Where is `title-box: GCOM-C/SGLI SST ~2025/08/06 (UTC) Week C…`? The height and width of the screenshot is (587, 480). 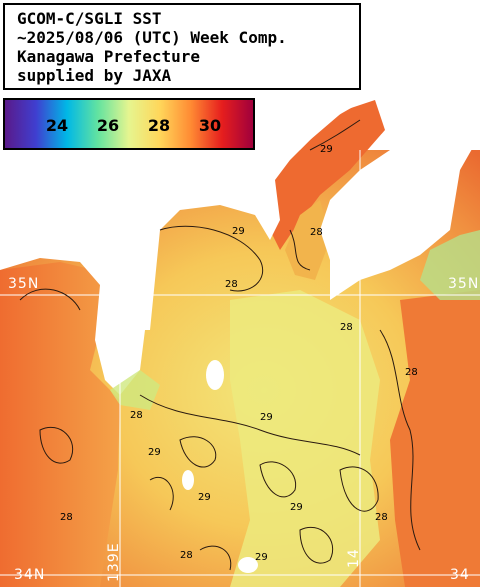 title-box: GCOM-C/SGLI SST ~2025/08/06 (UTC) Week C… is located at coordinates (182, 46).